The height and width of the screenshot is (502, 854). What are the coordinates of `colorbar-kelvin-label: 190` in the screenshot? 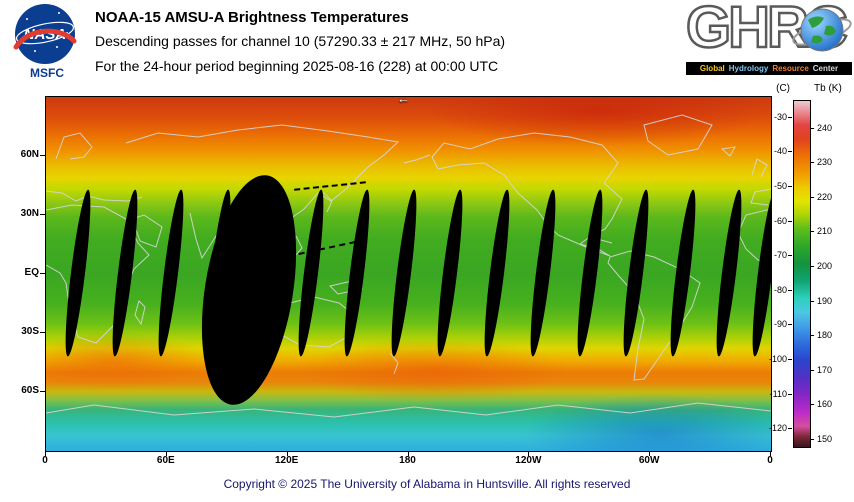 It's located at (825, 300).